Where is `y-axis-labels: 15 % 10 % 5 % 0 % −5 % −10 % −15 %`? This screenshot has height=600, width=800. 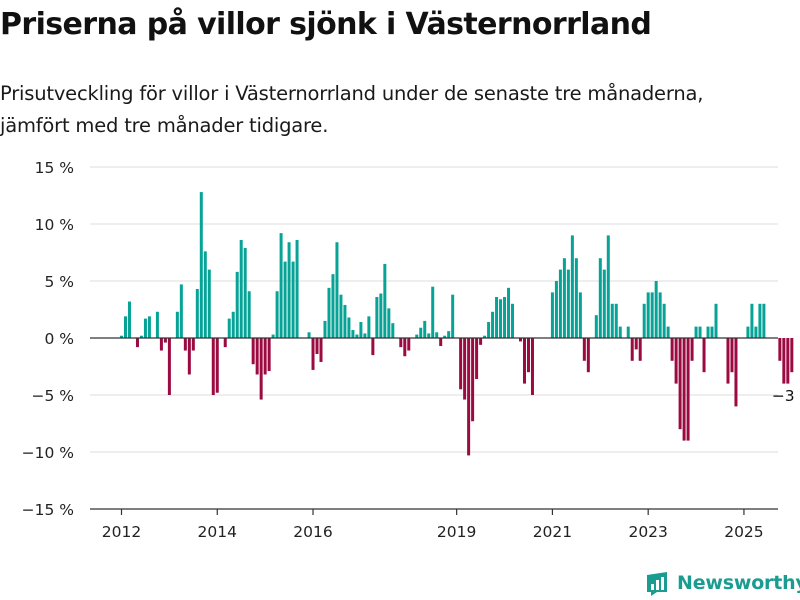
y-axis-labels: 15 % 10 % 5 % 0 % −5 % −10 % −15 % is located at coordinates (48, 339).